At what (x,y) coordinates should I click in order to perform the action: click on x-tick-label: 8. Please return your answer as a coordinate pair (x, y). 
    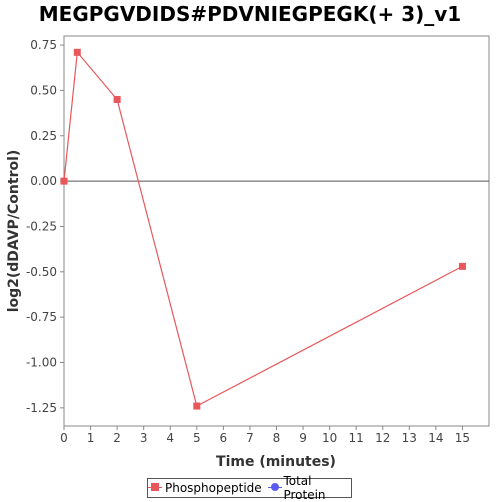
    Looking at the image, I should click on (277, 438).